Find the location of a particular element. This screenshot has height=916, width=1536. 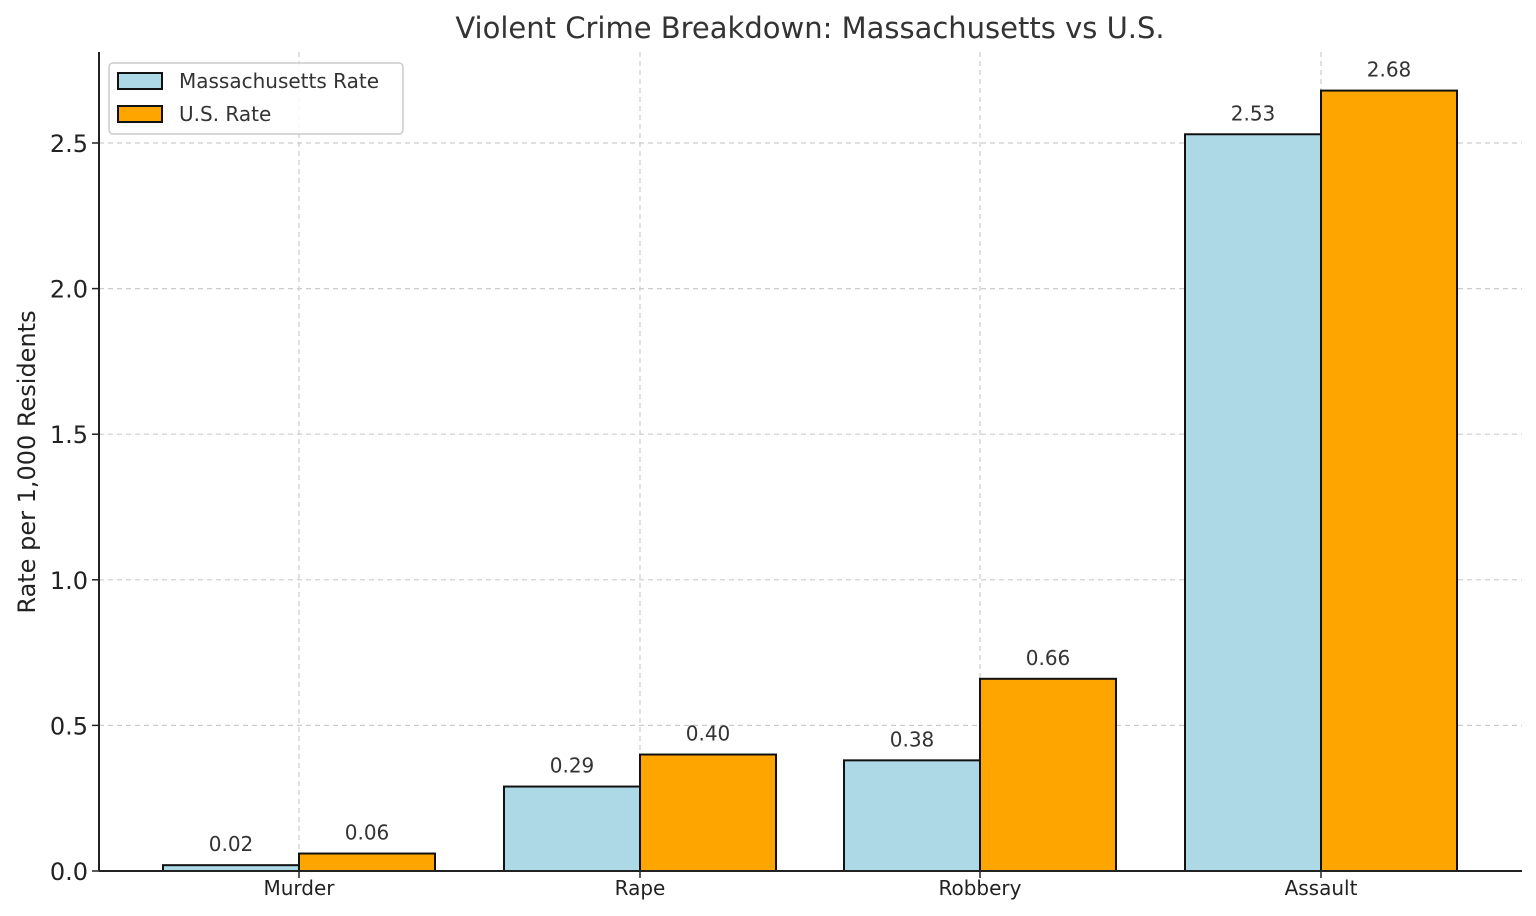

x-axis-ticks: Murder Rape Robbery Assault is located at coordinates (810, 885).